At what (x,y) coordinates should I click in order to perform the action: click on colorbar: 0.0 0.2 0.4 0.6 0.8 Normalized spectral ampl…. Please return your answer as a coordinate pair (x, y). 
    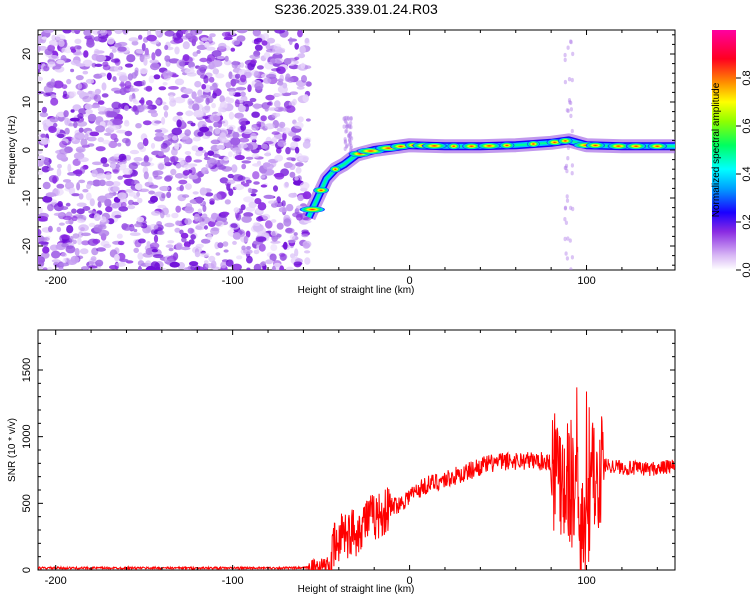
    Looking at the image, I should click on (730, 154).